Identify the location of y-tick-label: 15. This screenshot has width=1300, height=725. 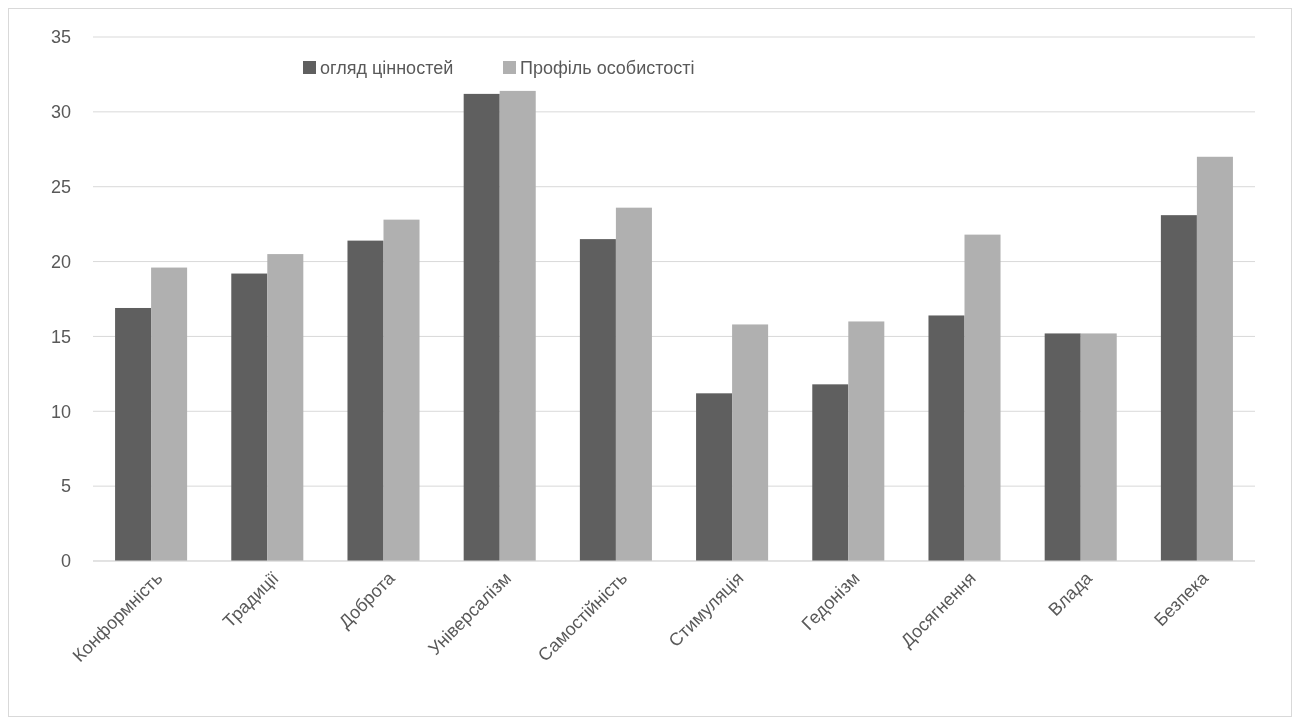
(60, 336).